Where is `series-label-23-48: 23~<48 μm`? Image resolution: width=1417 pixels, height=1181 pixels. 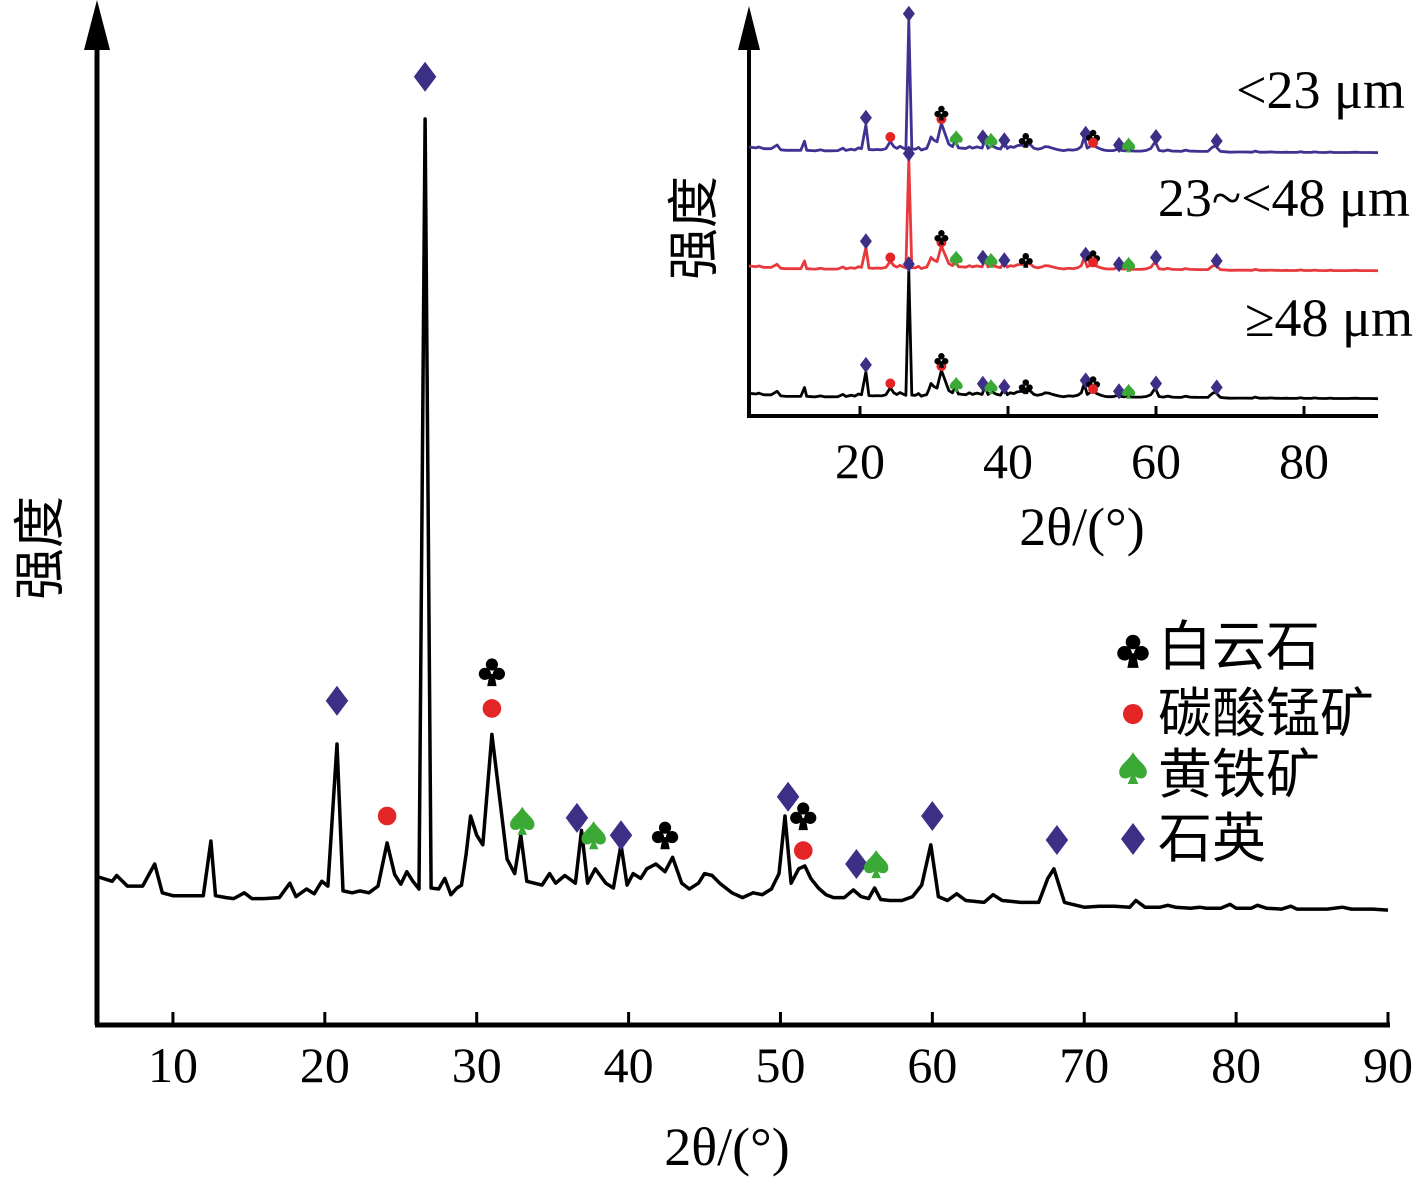 series-label-23-48: 23~<48 μm is located at coordinates (1284, 198).